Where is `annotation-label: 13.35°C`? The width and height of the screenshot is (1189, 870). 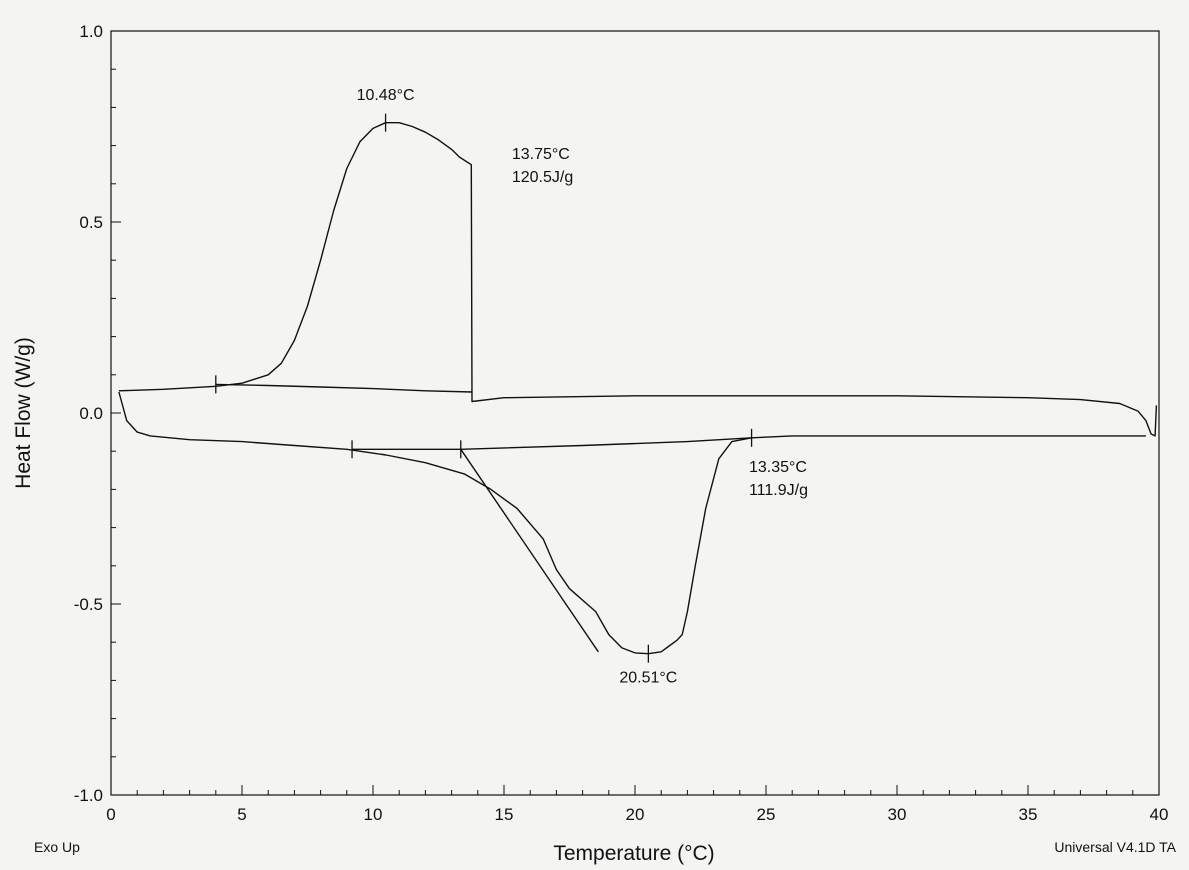
annotation-label: 13.35°C is located at coordinates (778, 467).